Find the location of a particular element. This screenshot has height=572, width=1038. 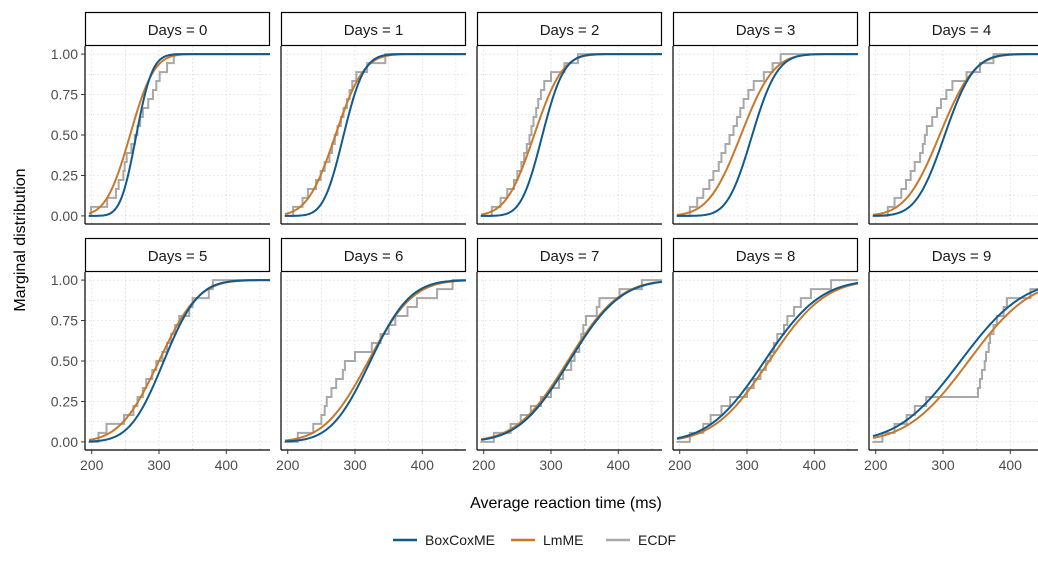

facet-strip-label: Days = 8 is located at coordinates (766, 256).